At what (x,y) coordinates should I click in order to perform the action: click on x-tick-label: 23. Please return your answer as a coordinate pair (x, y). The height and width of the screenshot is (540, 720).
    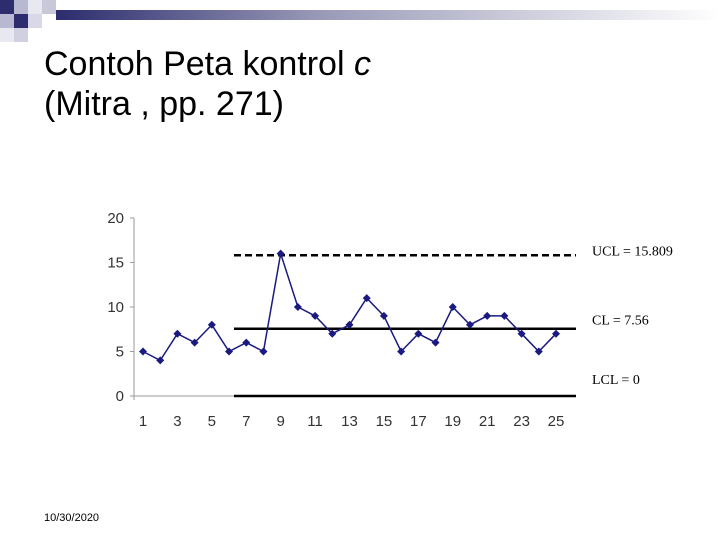
    Looking at the image, I should click on (521, 421).